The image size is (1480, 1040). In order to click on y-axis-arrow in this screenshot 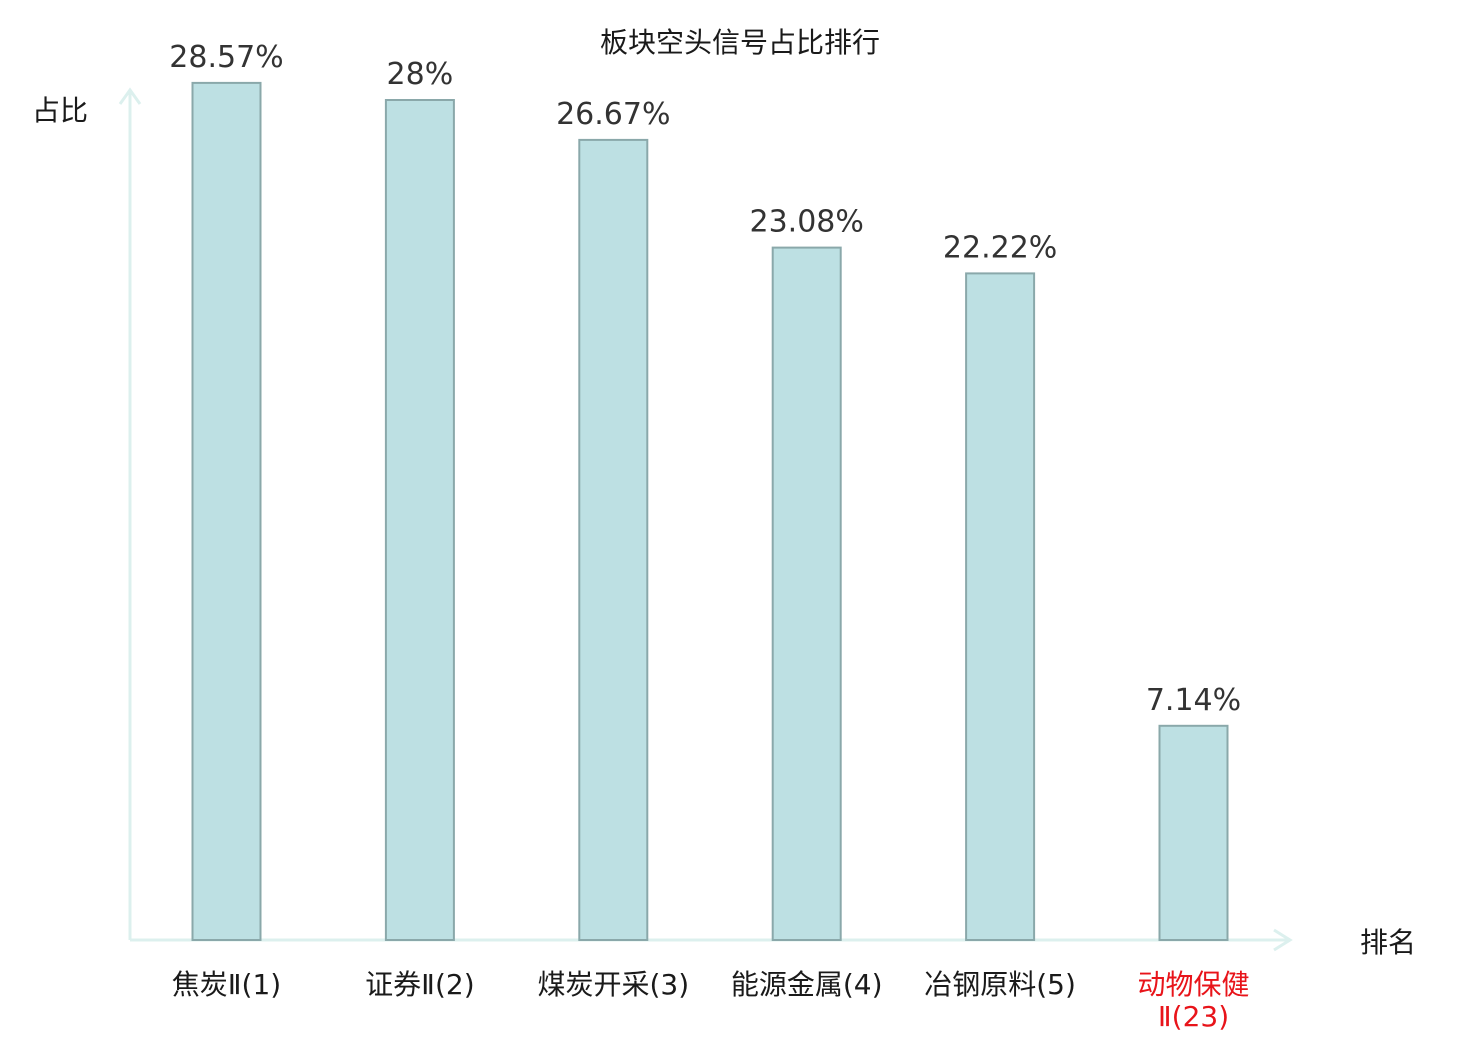, I will do `click(130, 96)`.